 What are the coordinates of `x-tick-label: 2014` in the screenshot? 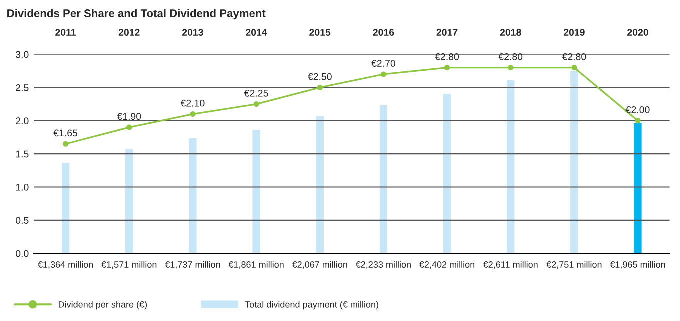 It's located at (257, 32).